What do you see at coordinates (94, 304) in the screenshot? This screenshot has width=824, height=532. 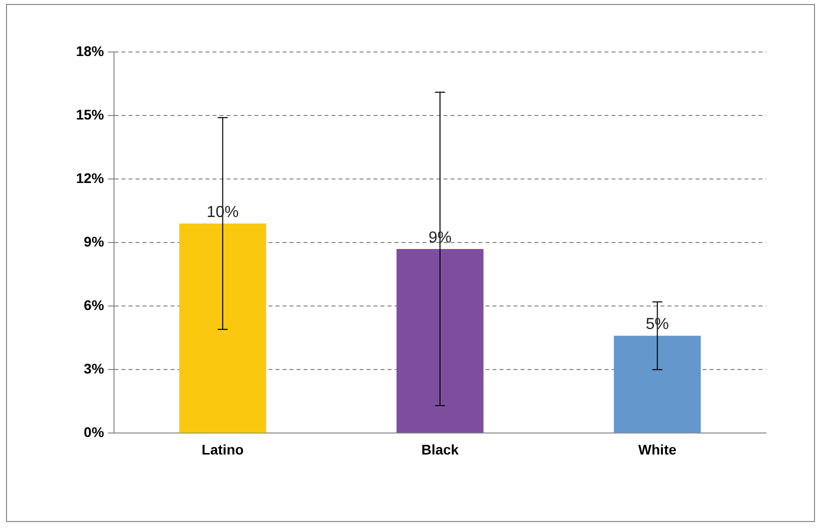 I see `y-tick-label: 6%` at bounding box center [94, 304].